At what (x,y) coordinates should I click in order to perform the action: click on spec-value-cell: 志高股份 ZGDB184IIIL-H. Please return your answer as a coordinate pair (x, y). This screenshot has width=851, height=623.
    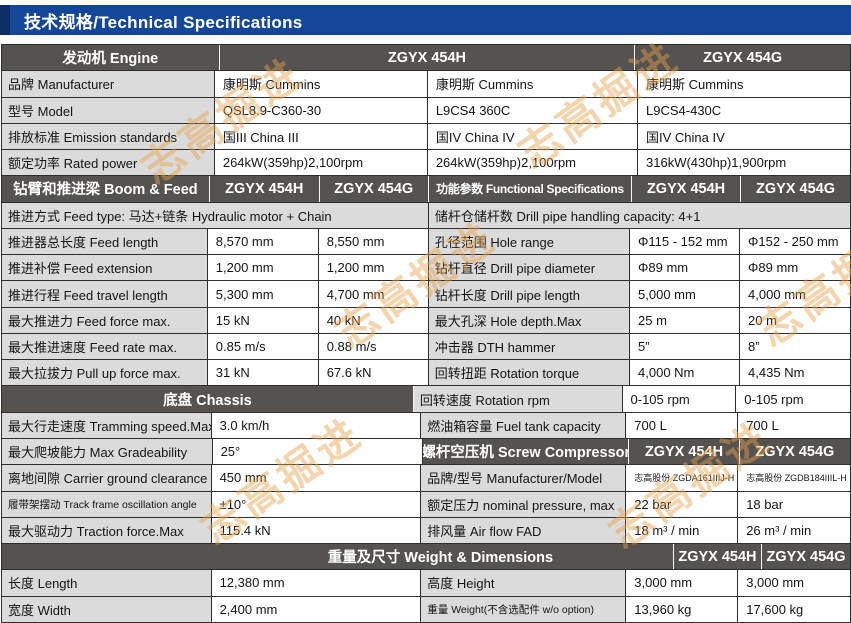
    Looking at the image, I should click on (794, 478).